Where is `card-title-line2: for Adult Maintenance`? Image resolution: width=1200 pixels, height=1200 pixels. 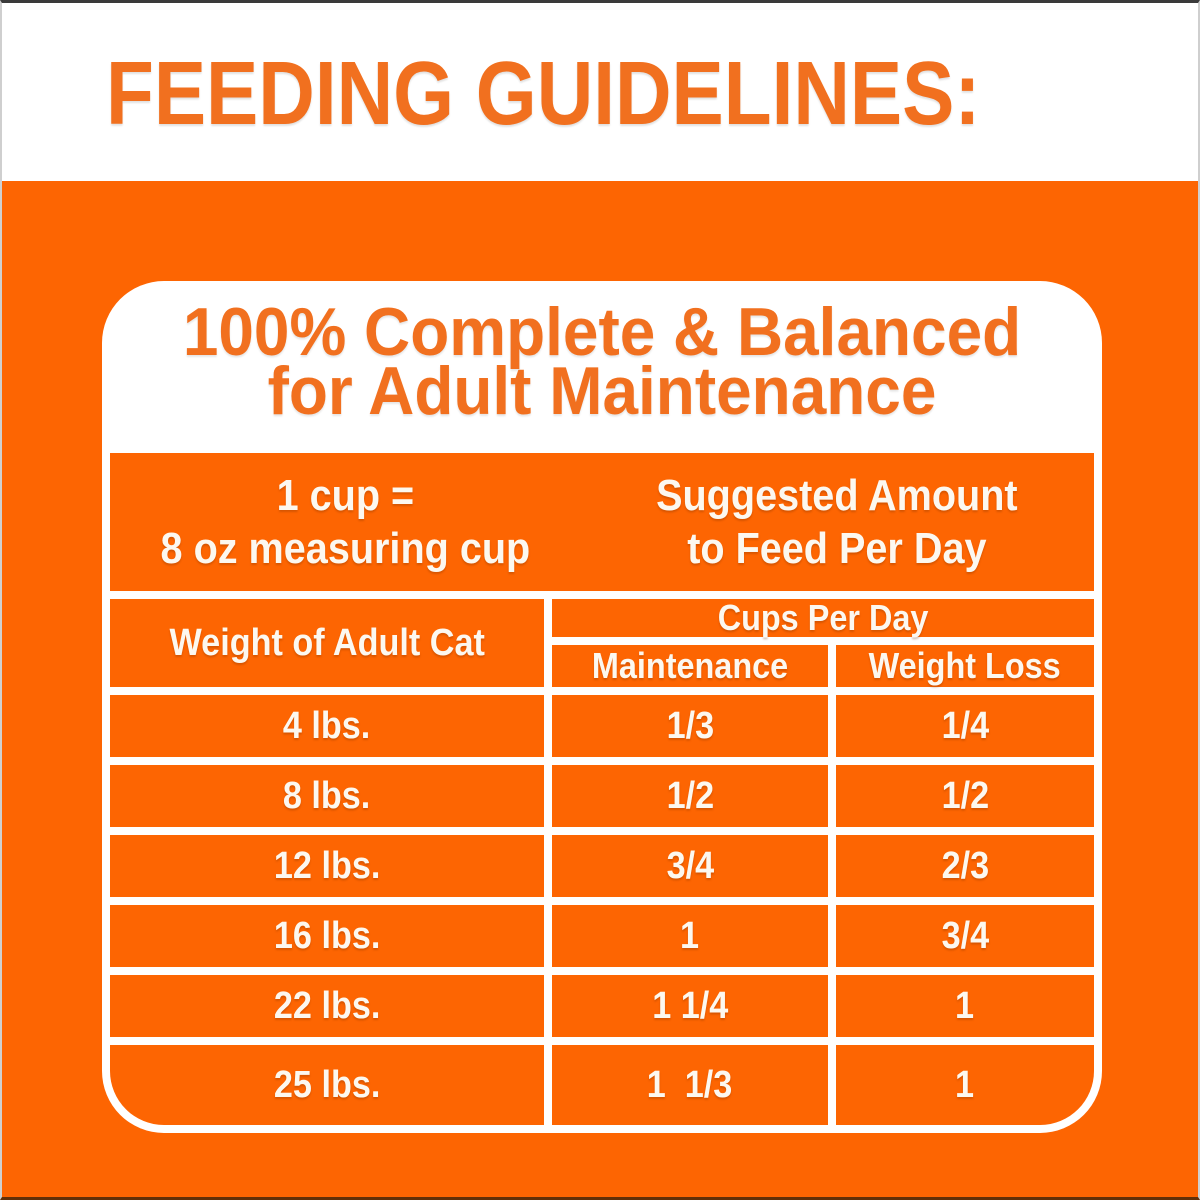 card-title-line2: for Adult Maintenance is located at coordinates (602, 391).